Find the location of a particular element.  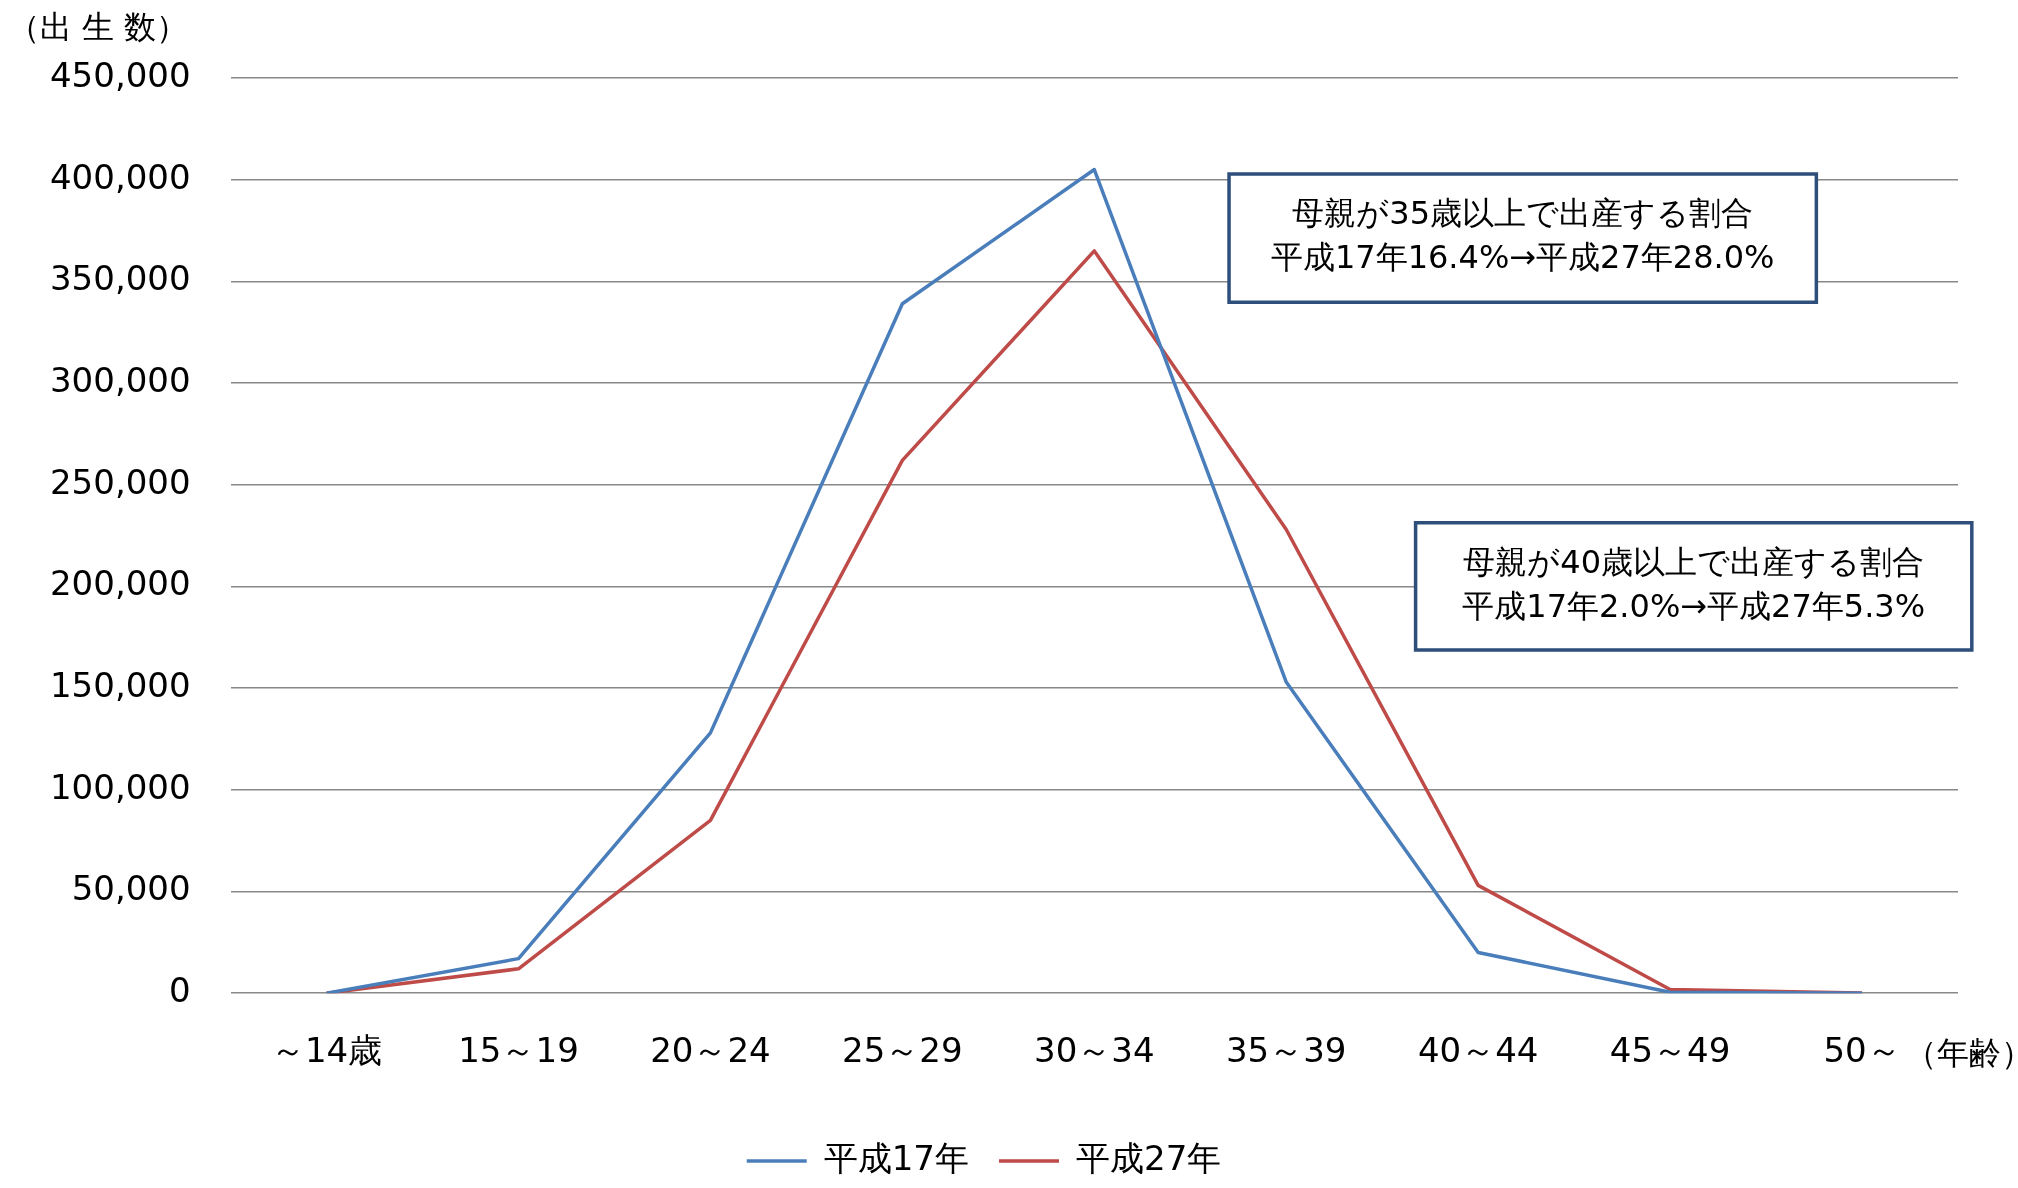

x-tick-label: ～14歳 is located at coordinates (326, 1050).